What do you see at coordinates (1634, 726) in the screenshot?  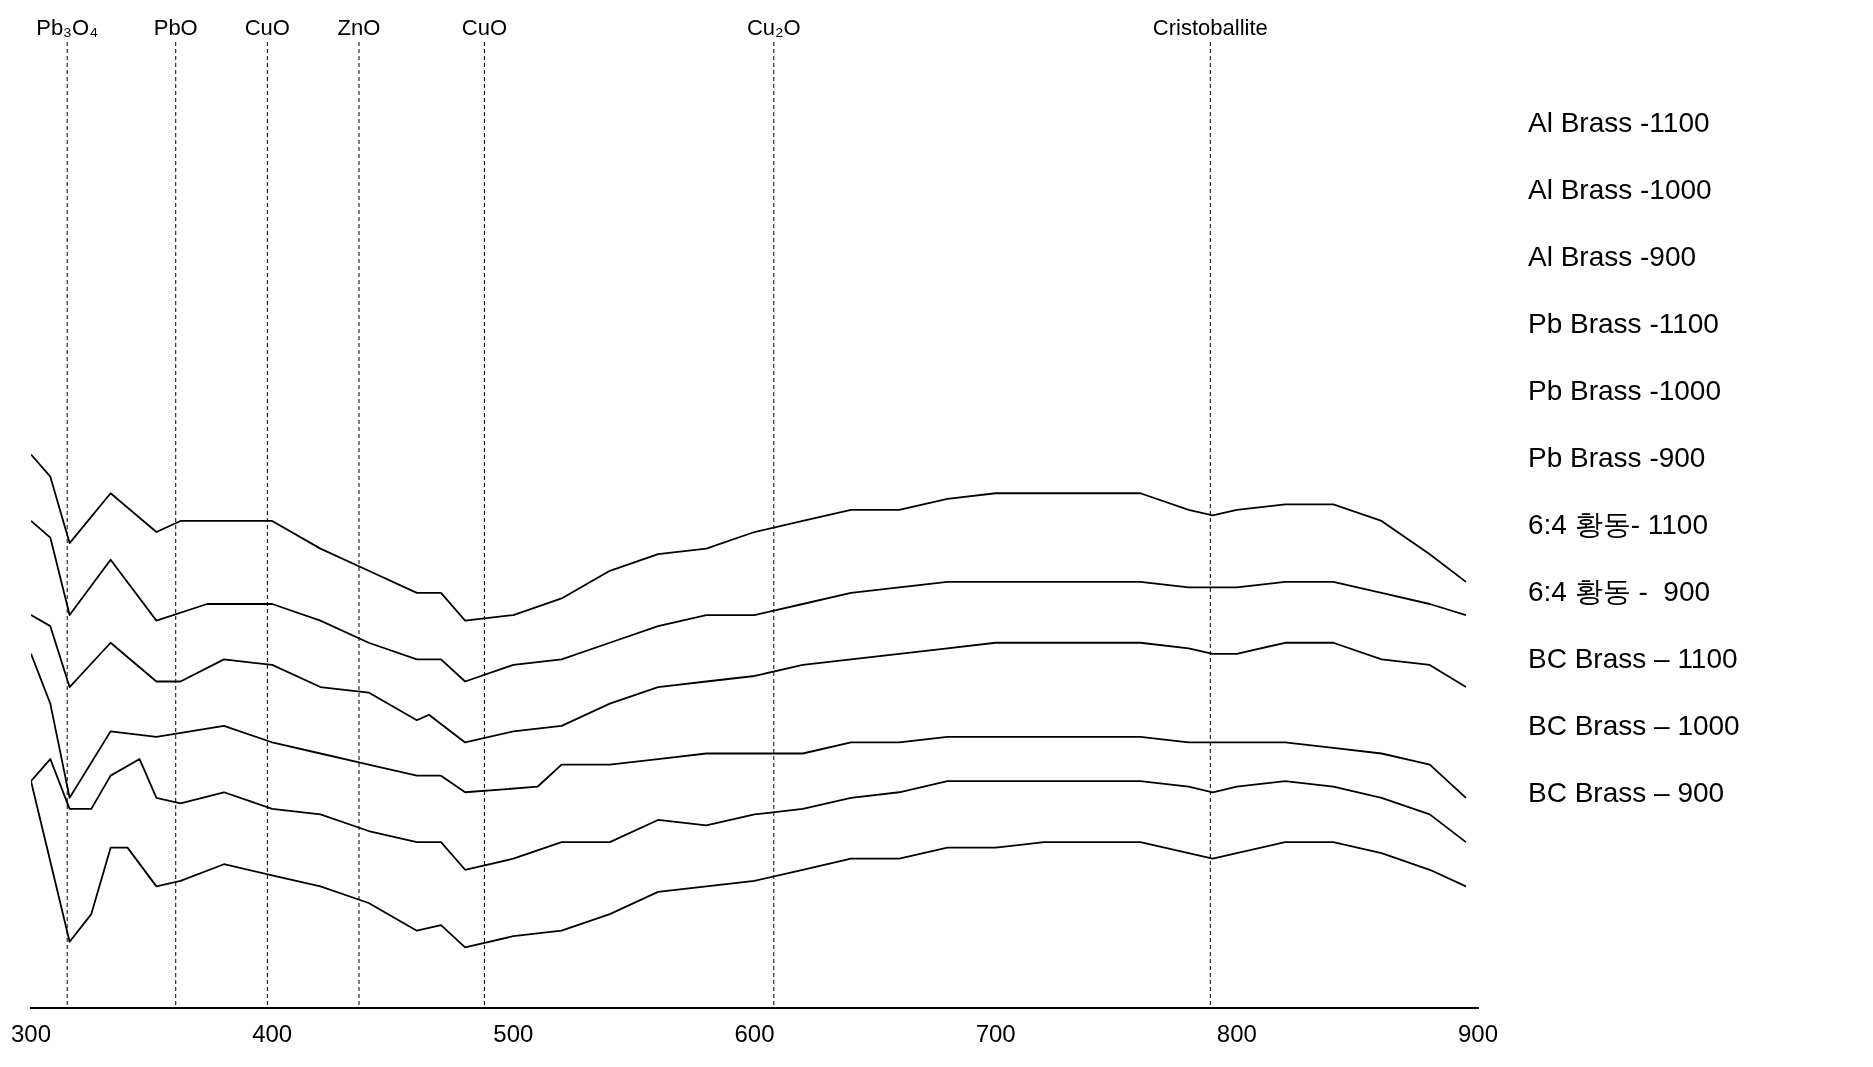 I see `text: BC Brass – 1000` at bounding box center [1634, 726].